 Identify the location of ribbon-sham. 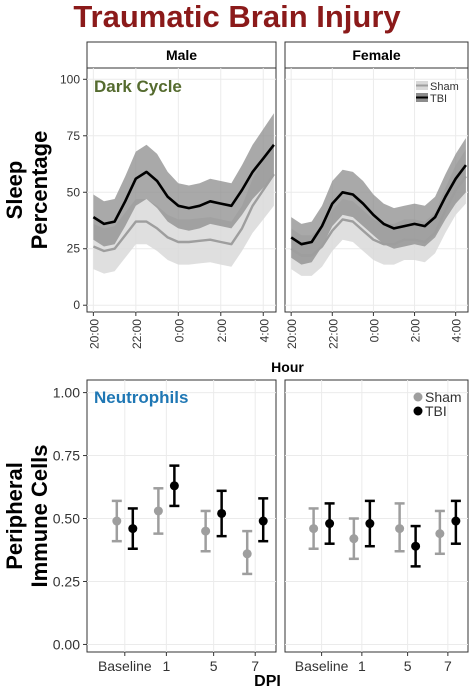
(183, 208).